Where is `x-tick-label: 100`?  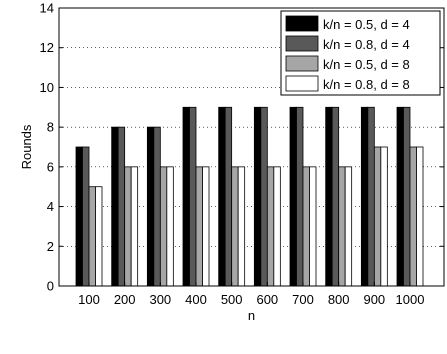
x-tick-label: 100 is located at coordinates (89, 299).